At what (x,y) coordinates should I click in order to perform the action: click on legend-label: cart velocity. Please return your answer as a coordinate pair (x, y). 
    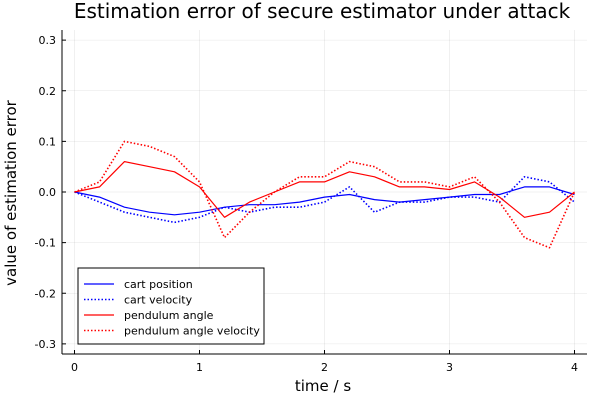
    Looking at the image, I should click on (158, 300).